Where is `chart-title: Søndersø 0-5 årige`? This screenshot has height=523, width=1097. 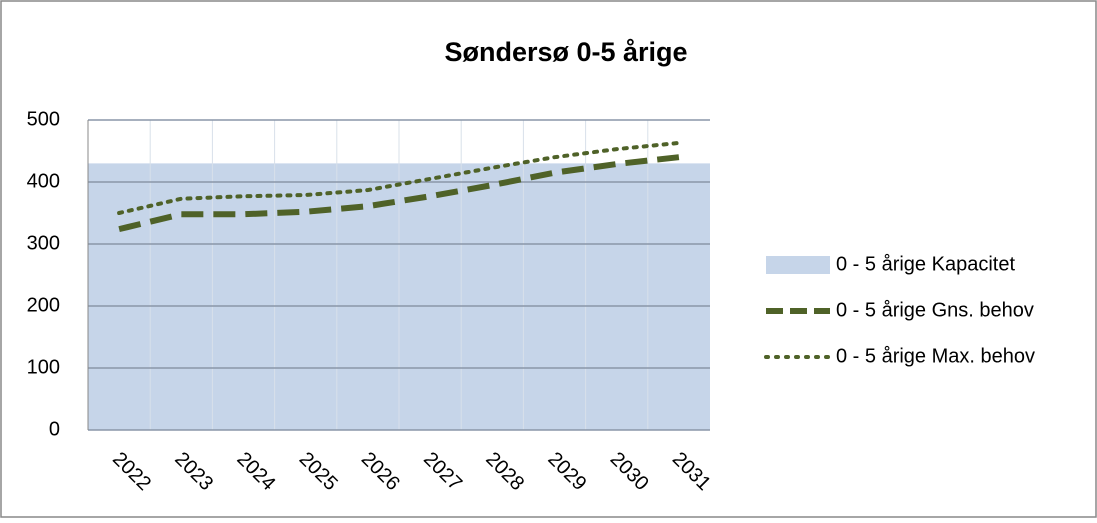 chart-title: Søndersø 0-5 årige is located at coordinates (565, 52).